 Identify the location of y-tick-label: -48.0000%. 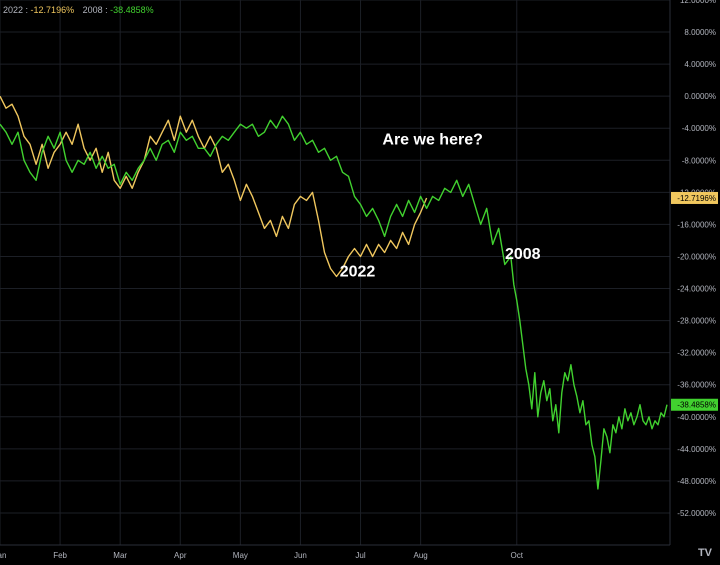
(696, 481).